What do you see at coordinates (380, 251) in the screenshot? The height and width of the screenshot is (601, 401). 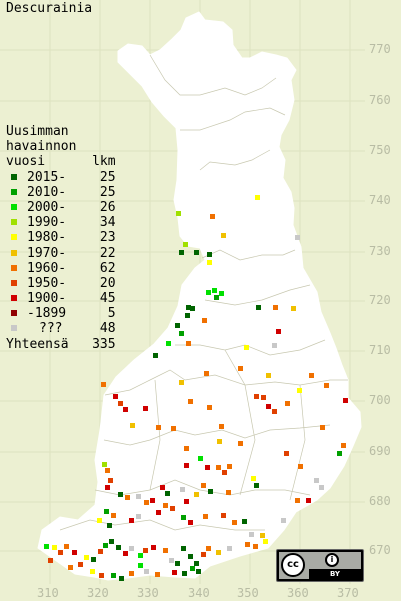 I see `y-tick-label: 730` at bounding box center [380, 251].